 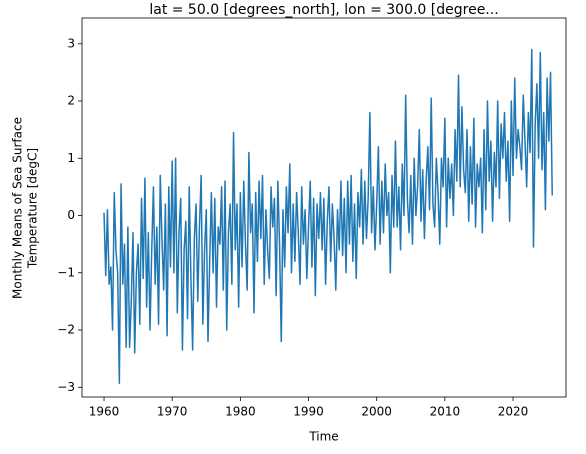 I want to click on y-tick-label: 2, so click(x=71, y=101).